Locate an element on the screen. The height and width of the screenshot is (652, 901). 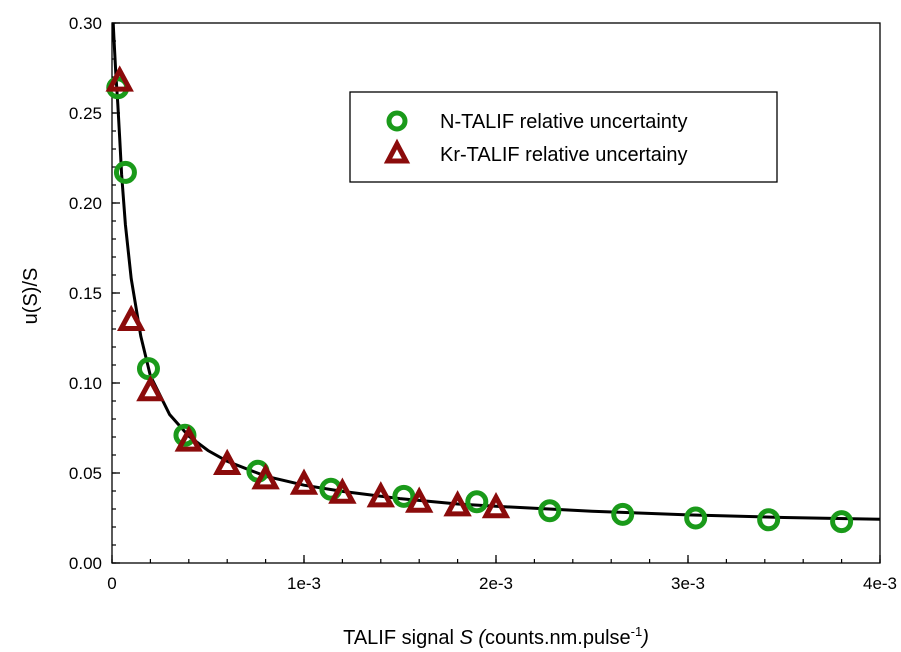
x-tick-label: 0 is located at coordinates (111, 583).